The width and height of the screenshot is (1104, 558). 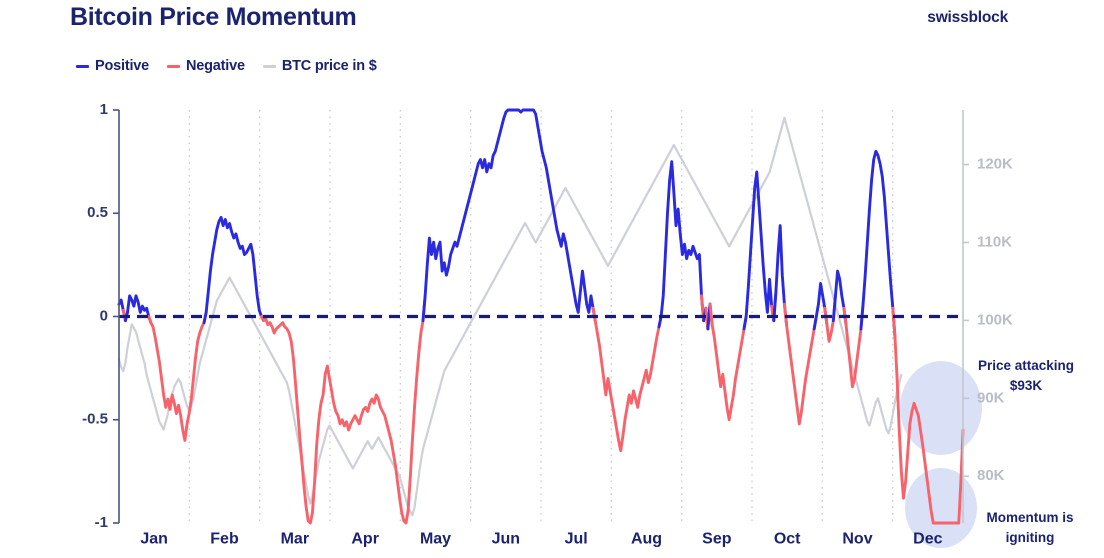 I want to click on y-tick-label-left: -1, so click(x=101, y=522).